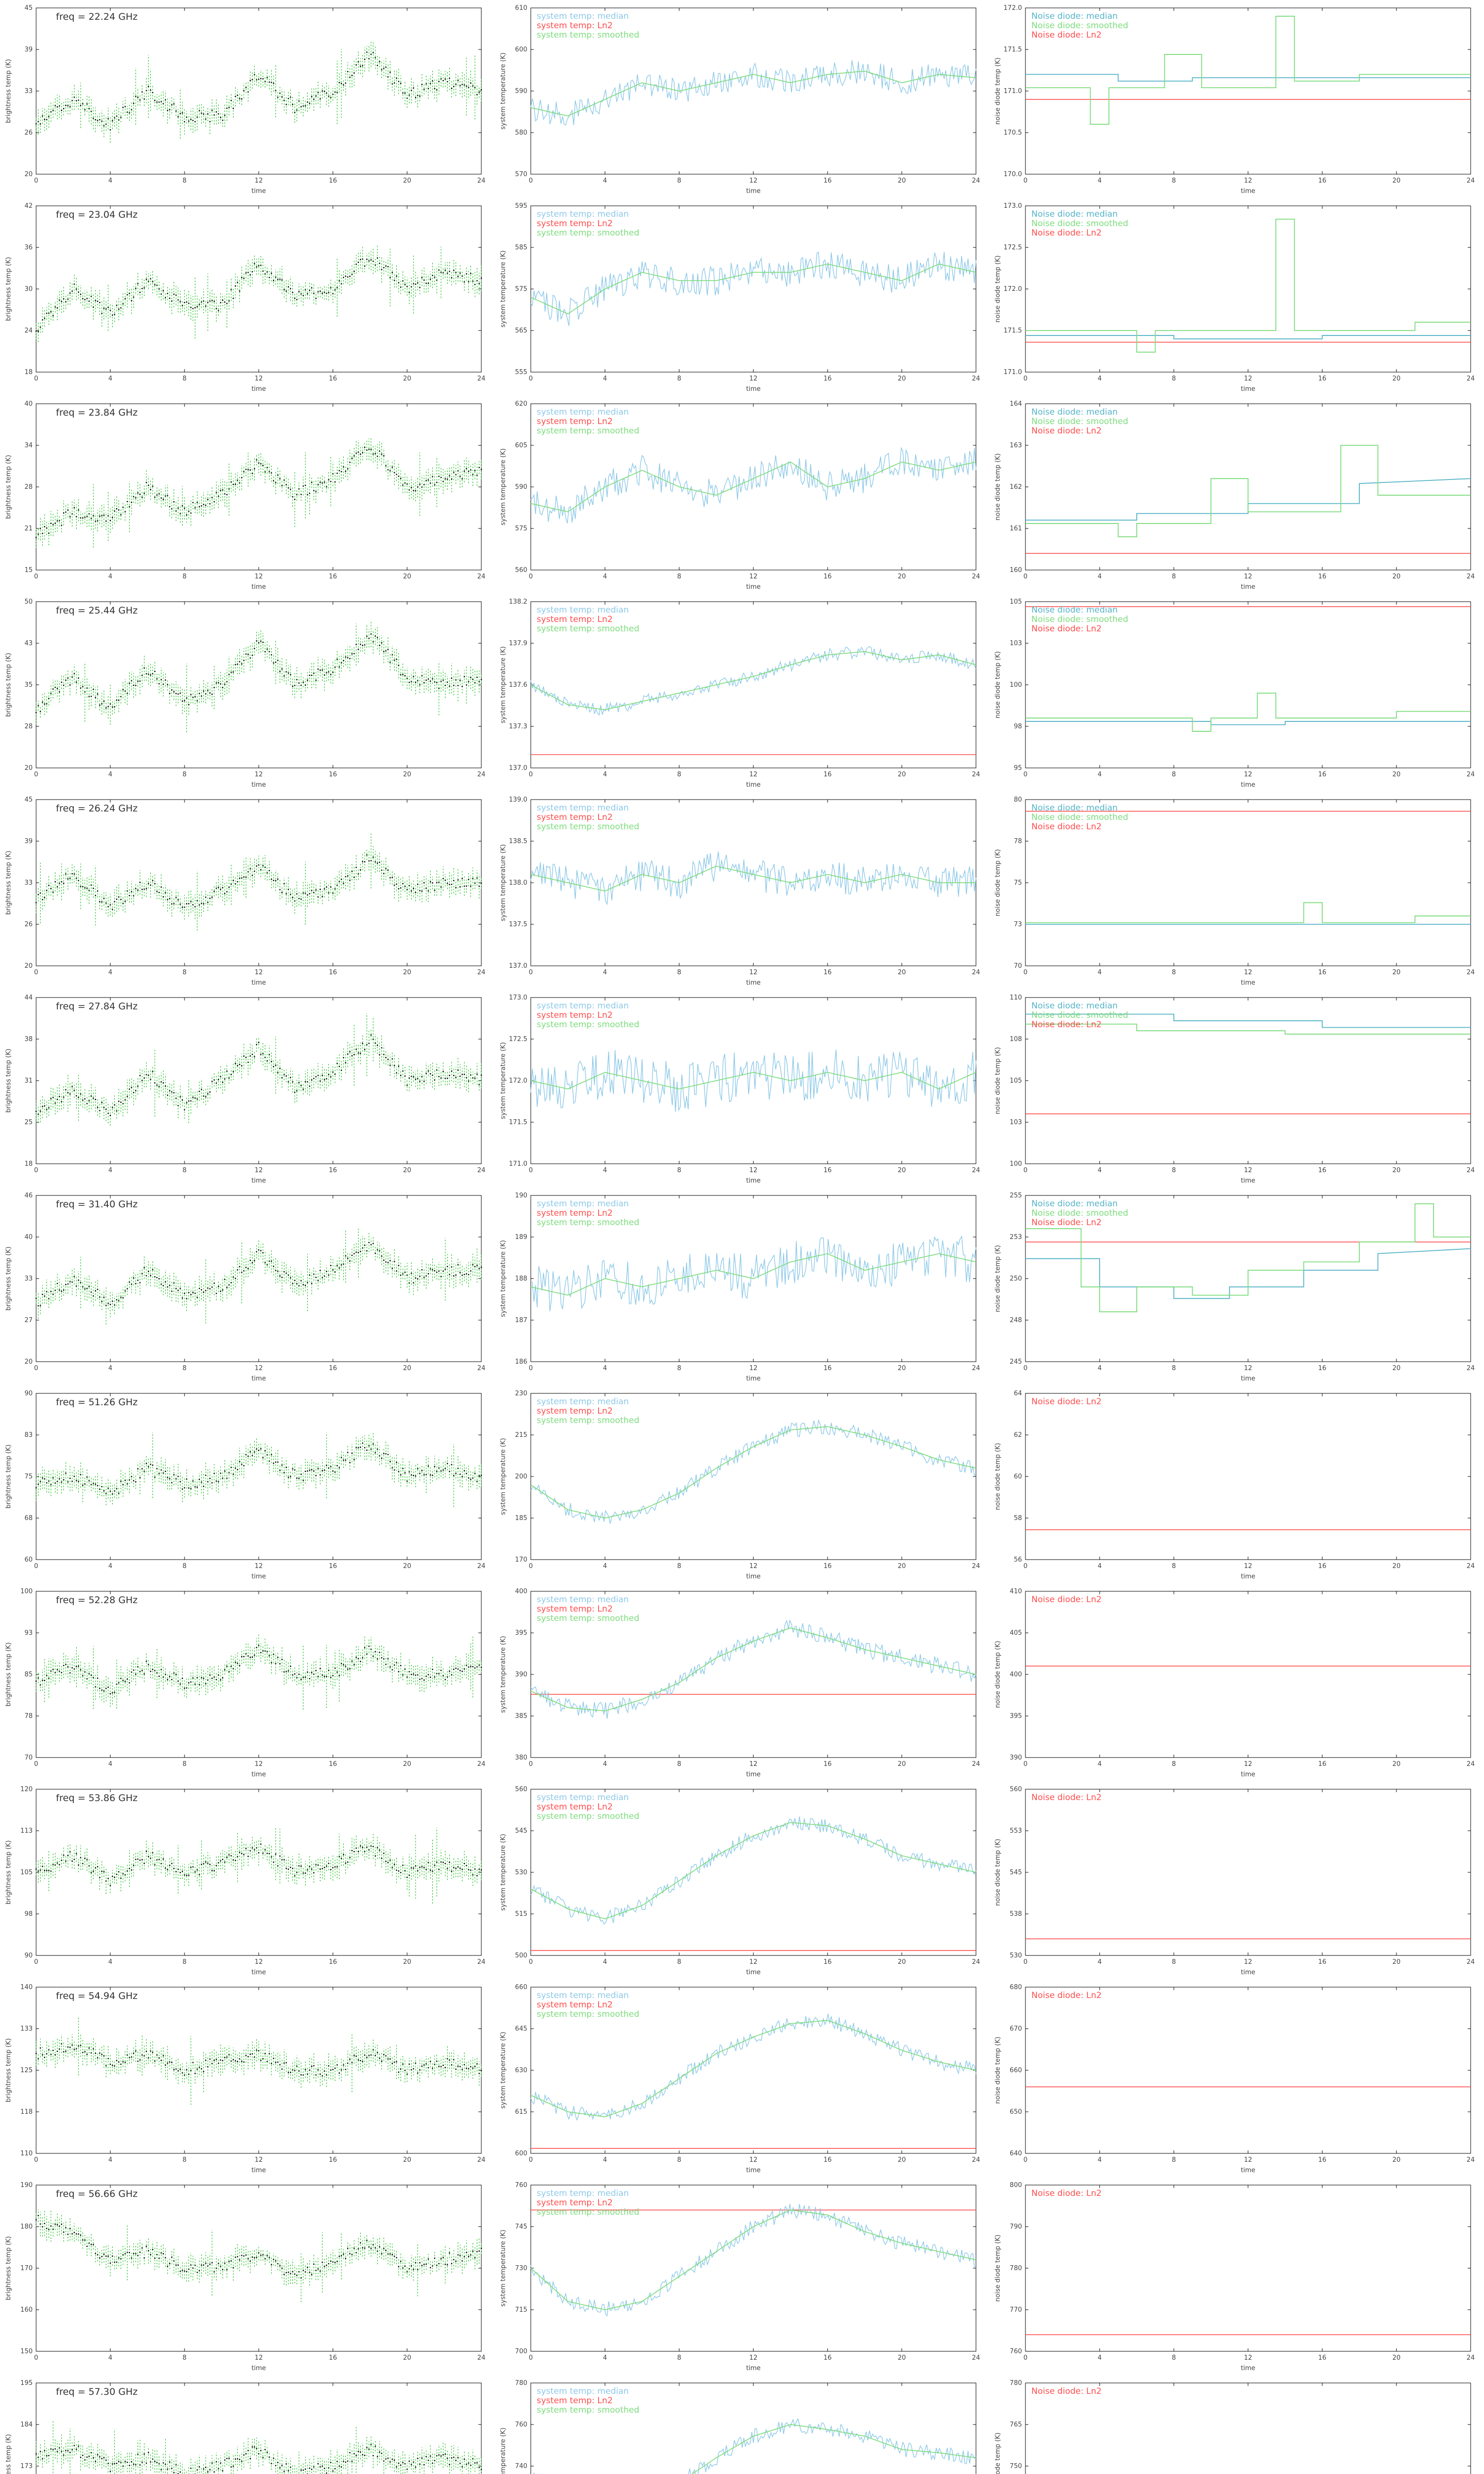  Describe the element at coordinates (28, 1081) in the screenshot. I see `y-tick-label: 31` at that location.